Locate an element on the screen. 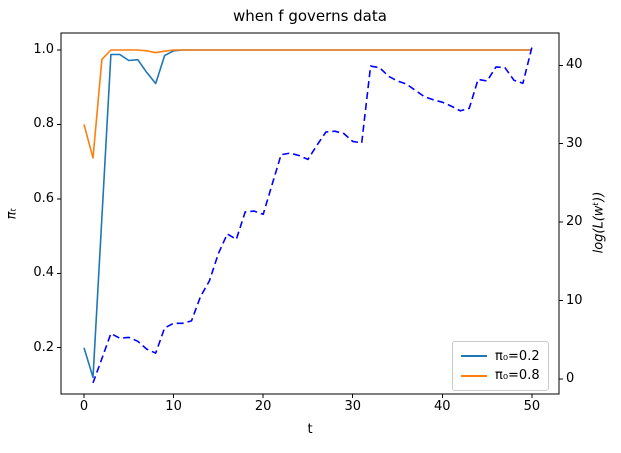 Image resolution: width=621 pixels, height=453 pixels. y-left-tick-label: 0.4 is located at coordinates (43, 273).